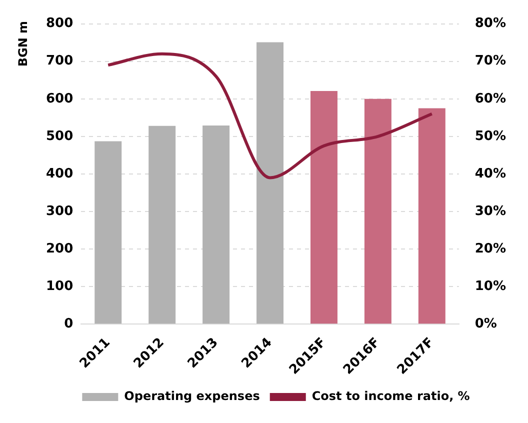  I want to click on y-axis-title: BGN m, so click(23, 43).